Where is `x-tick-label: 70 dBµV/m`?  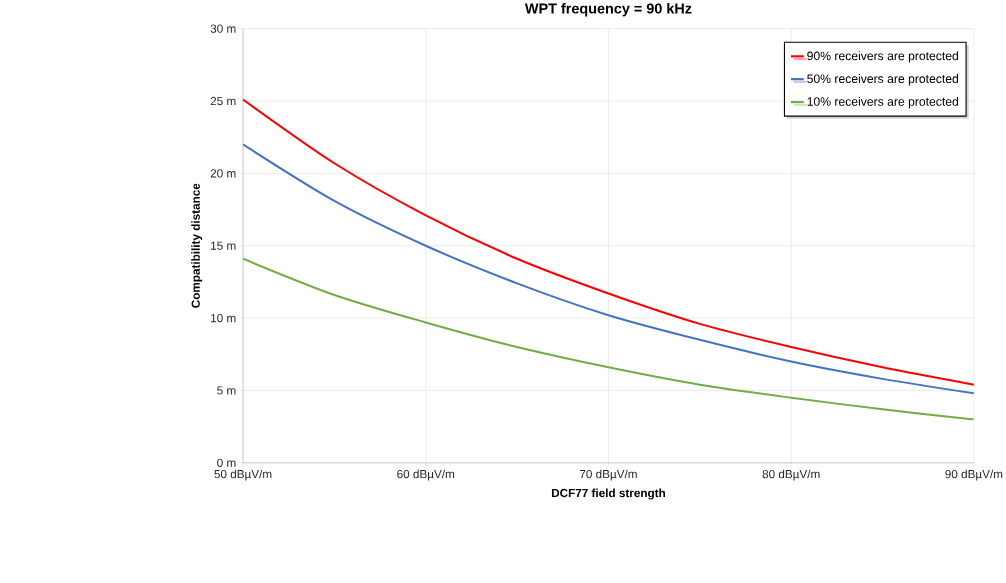
x-tick-label: 70 dBµV/m is located at coordinates (608, 475).